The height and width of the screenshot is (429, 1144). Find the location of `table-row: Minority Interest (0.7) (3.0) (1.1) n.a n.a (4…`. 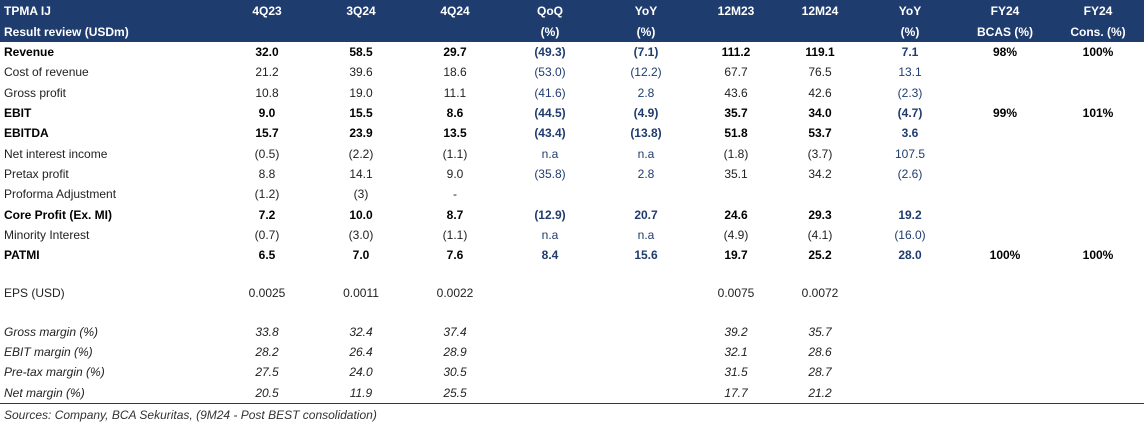

table-row: Minority Interest (0.7) (3.0) (1.1) n.a n.a (4… is located at coordinates (572, 235).